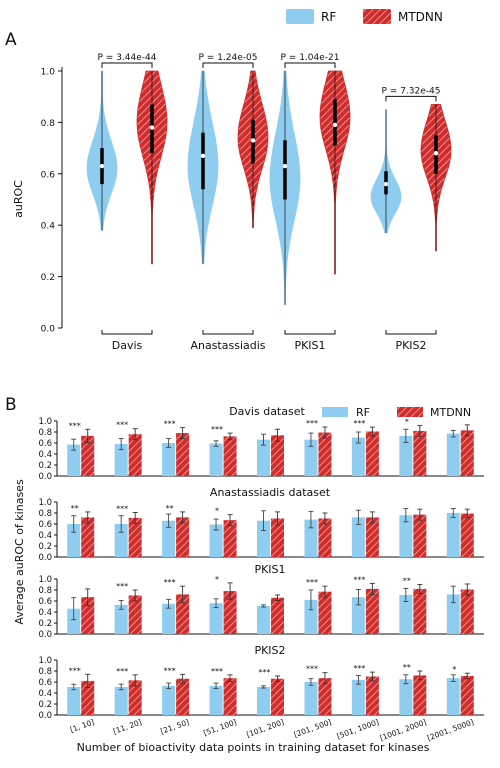  Describe the element at coordinates (420, 17) in the screenshot. I see `legend-mtdnn-label: MTDNN` at that location.